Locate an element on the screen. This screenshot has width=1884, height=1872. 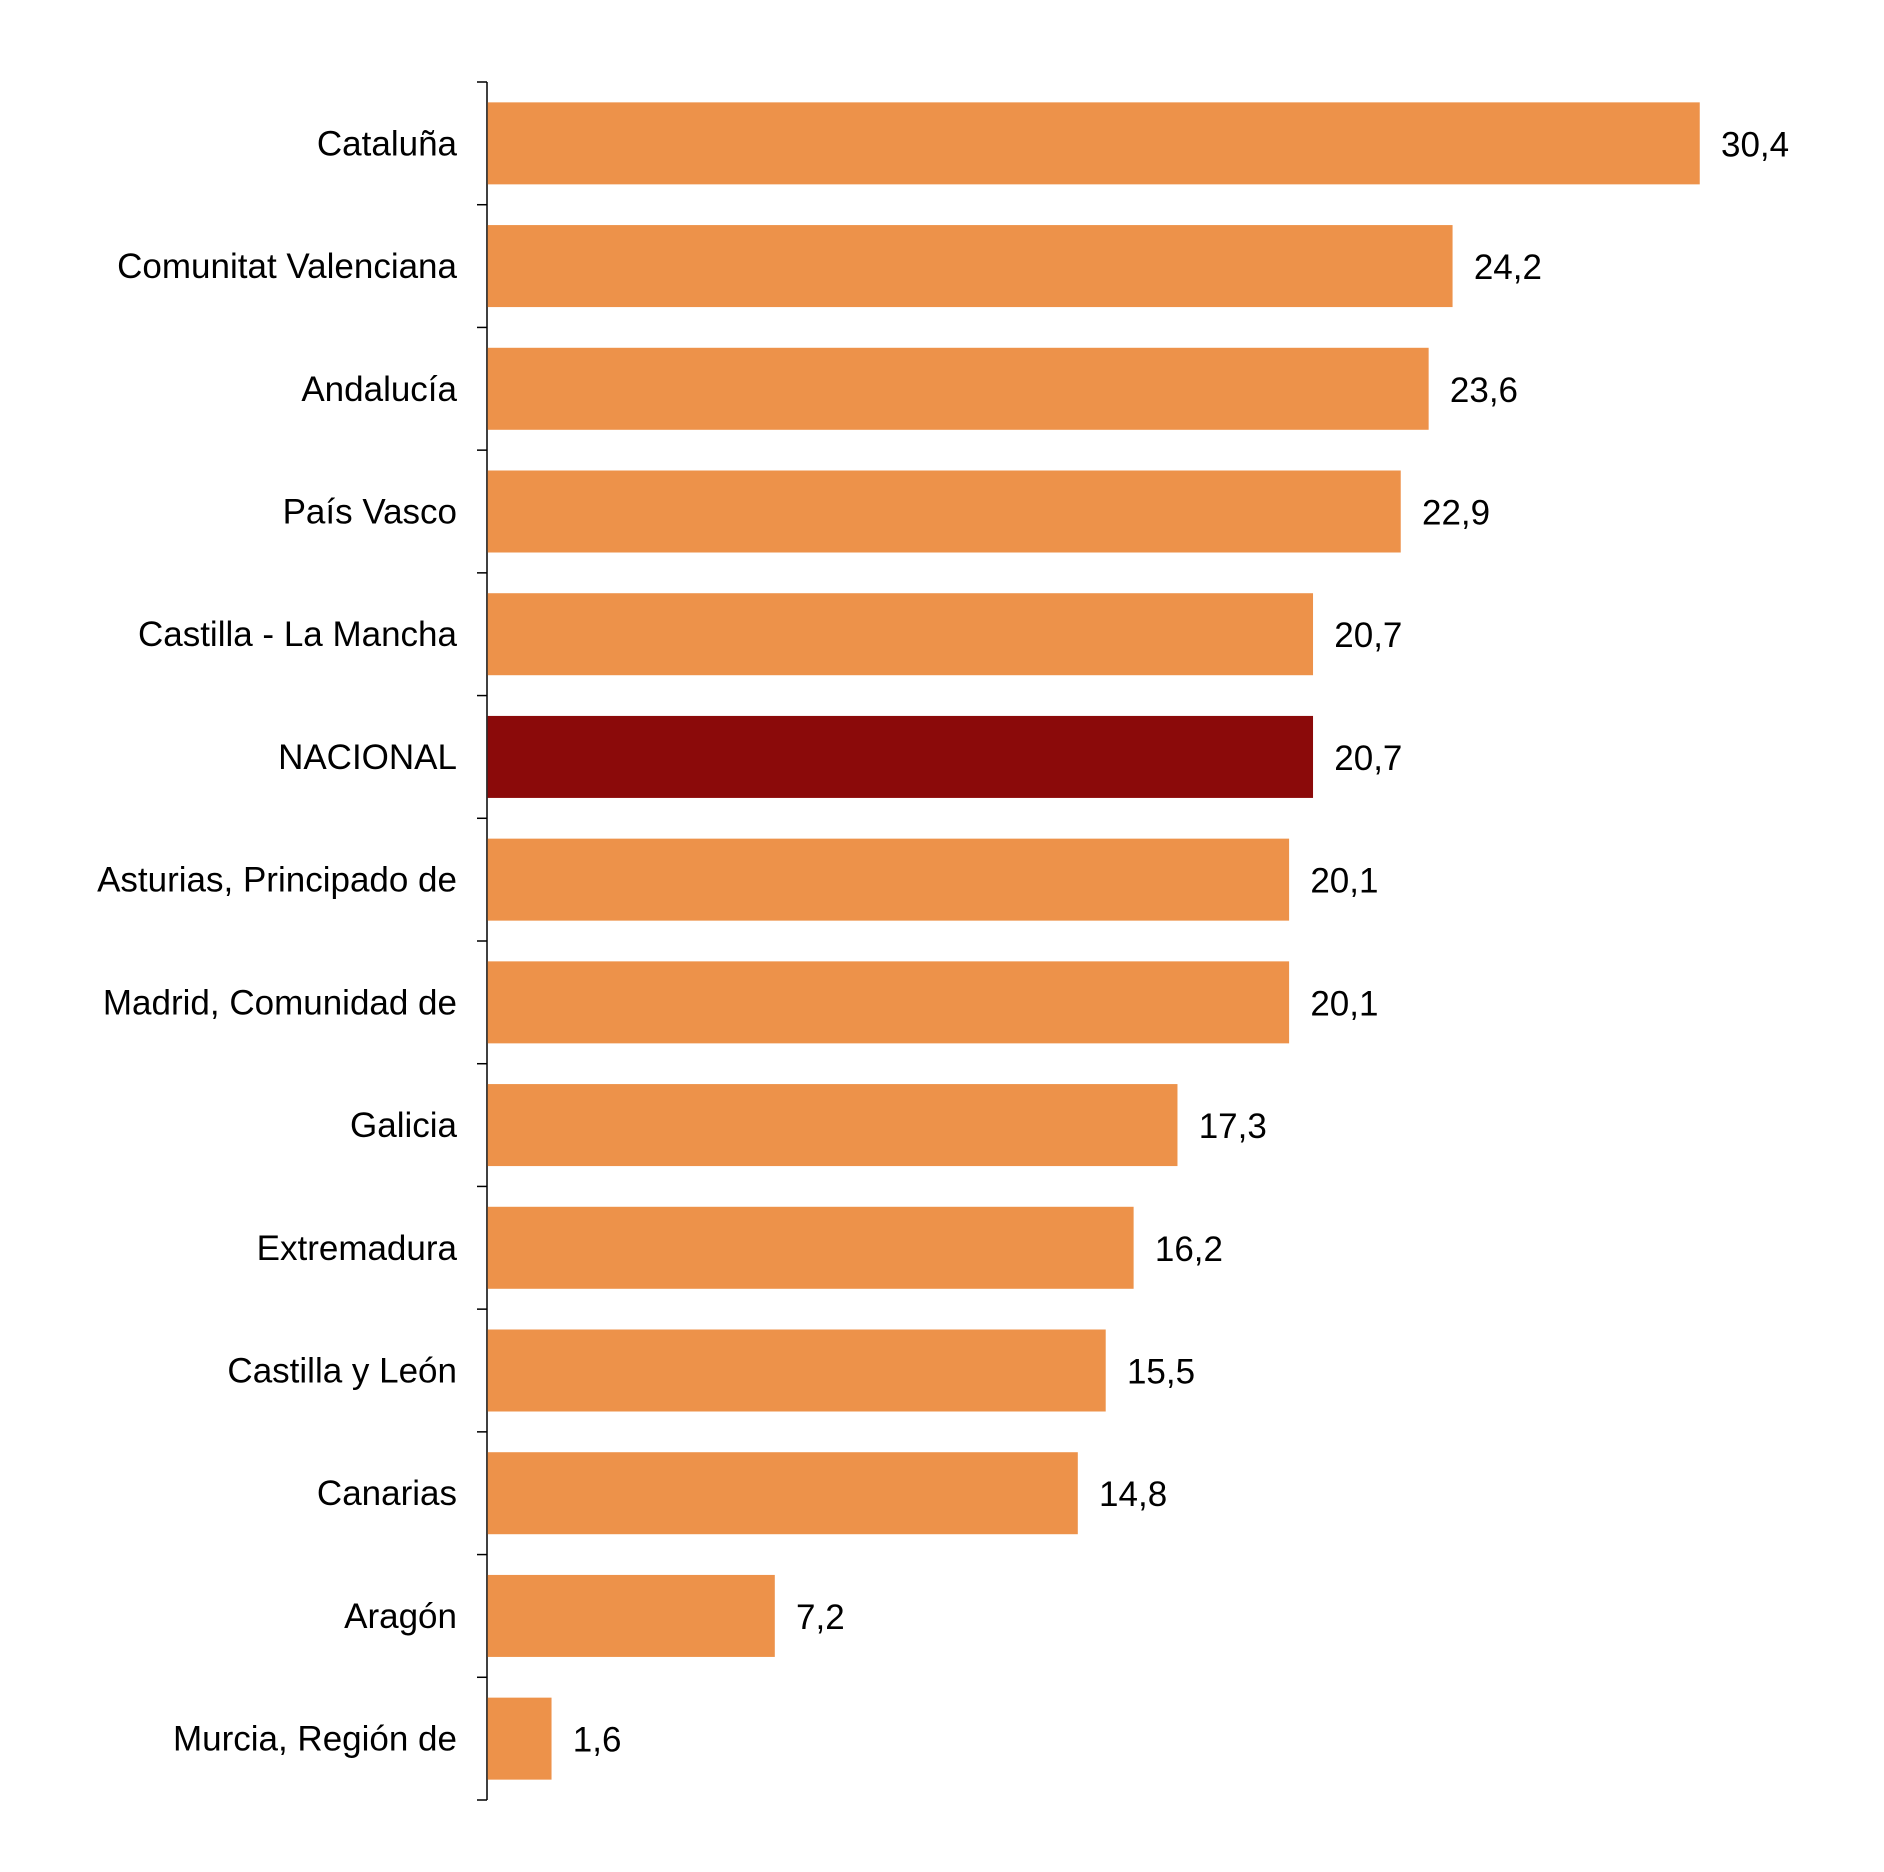
category-label: Madrid, Comunidad de is located at coordinates (280, 1002).